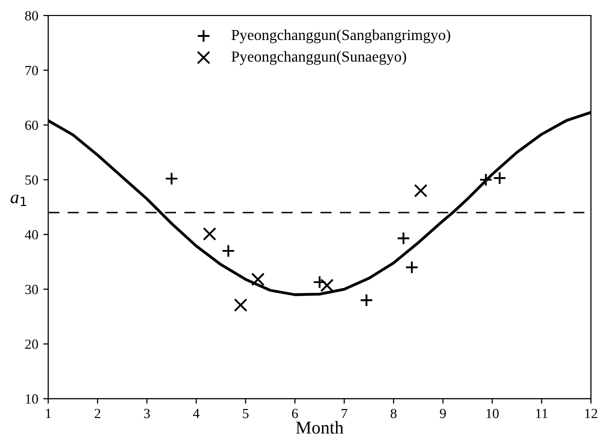 This screenshot has height=443, width=603. Describe the element at coordinates (245, 413) in the screenshot. I see `x-tick-label: 5` at that location.